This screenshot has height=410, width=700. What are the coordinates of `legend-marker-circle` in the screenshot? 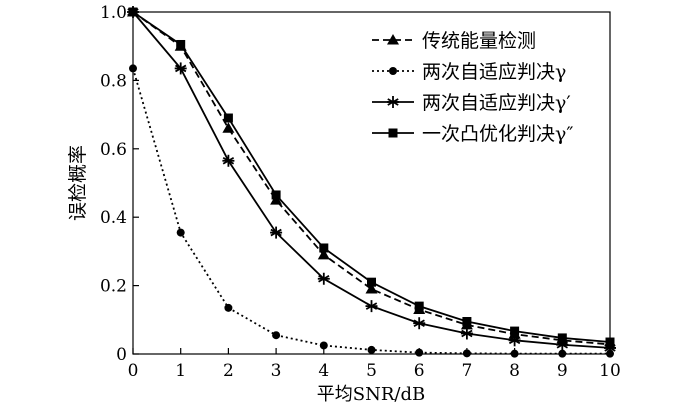 It's located at (393, 71).